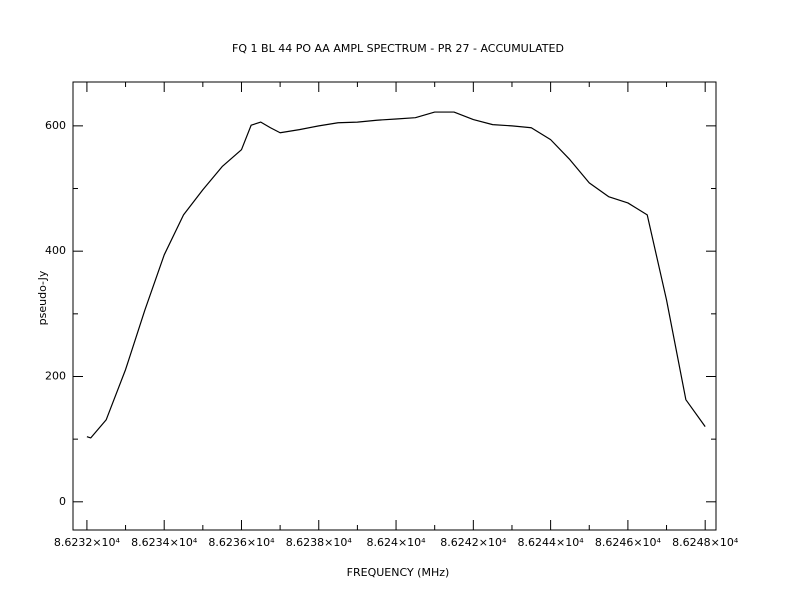 The image size is (792, 612). I want to click on x-tick-label: 8.624×10⁴, so click(396, 542).